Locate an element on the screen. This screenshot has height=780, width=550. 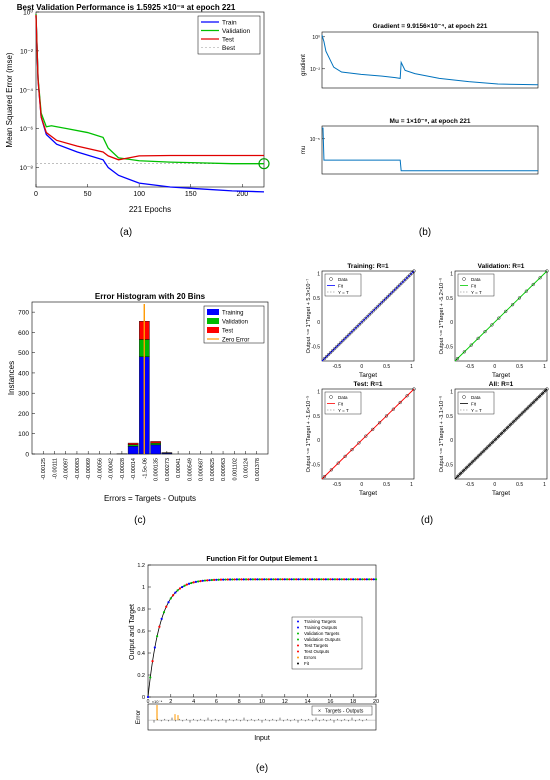
legend-data: Data is located at coordinates (343, 279).